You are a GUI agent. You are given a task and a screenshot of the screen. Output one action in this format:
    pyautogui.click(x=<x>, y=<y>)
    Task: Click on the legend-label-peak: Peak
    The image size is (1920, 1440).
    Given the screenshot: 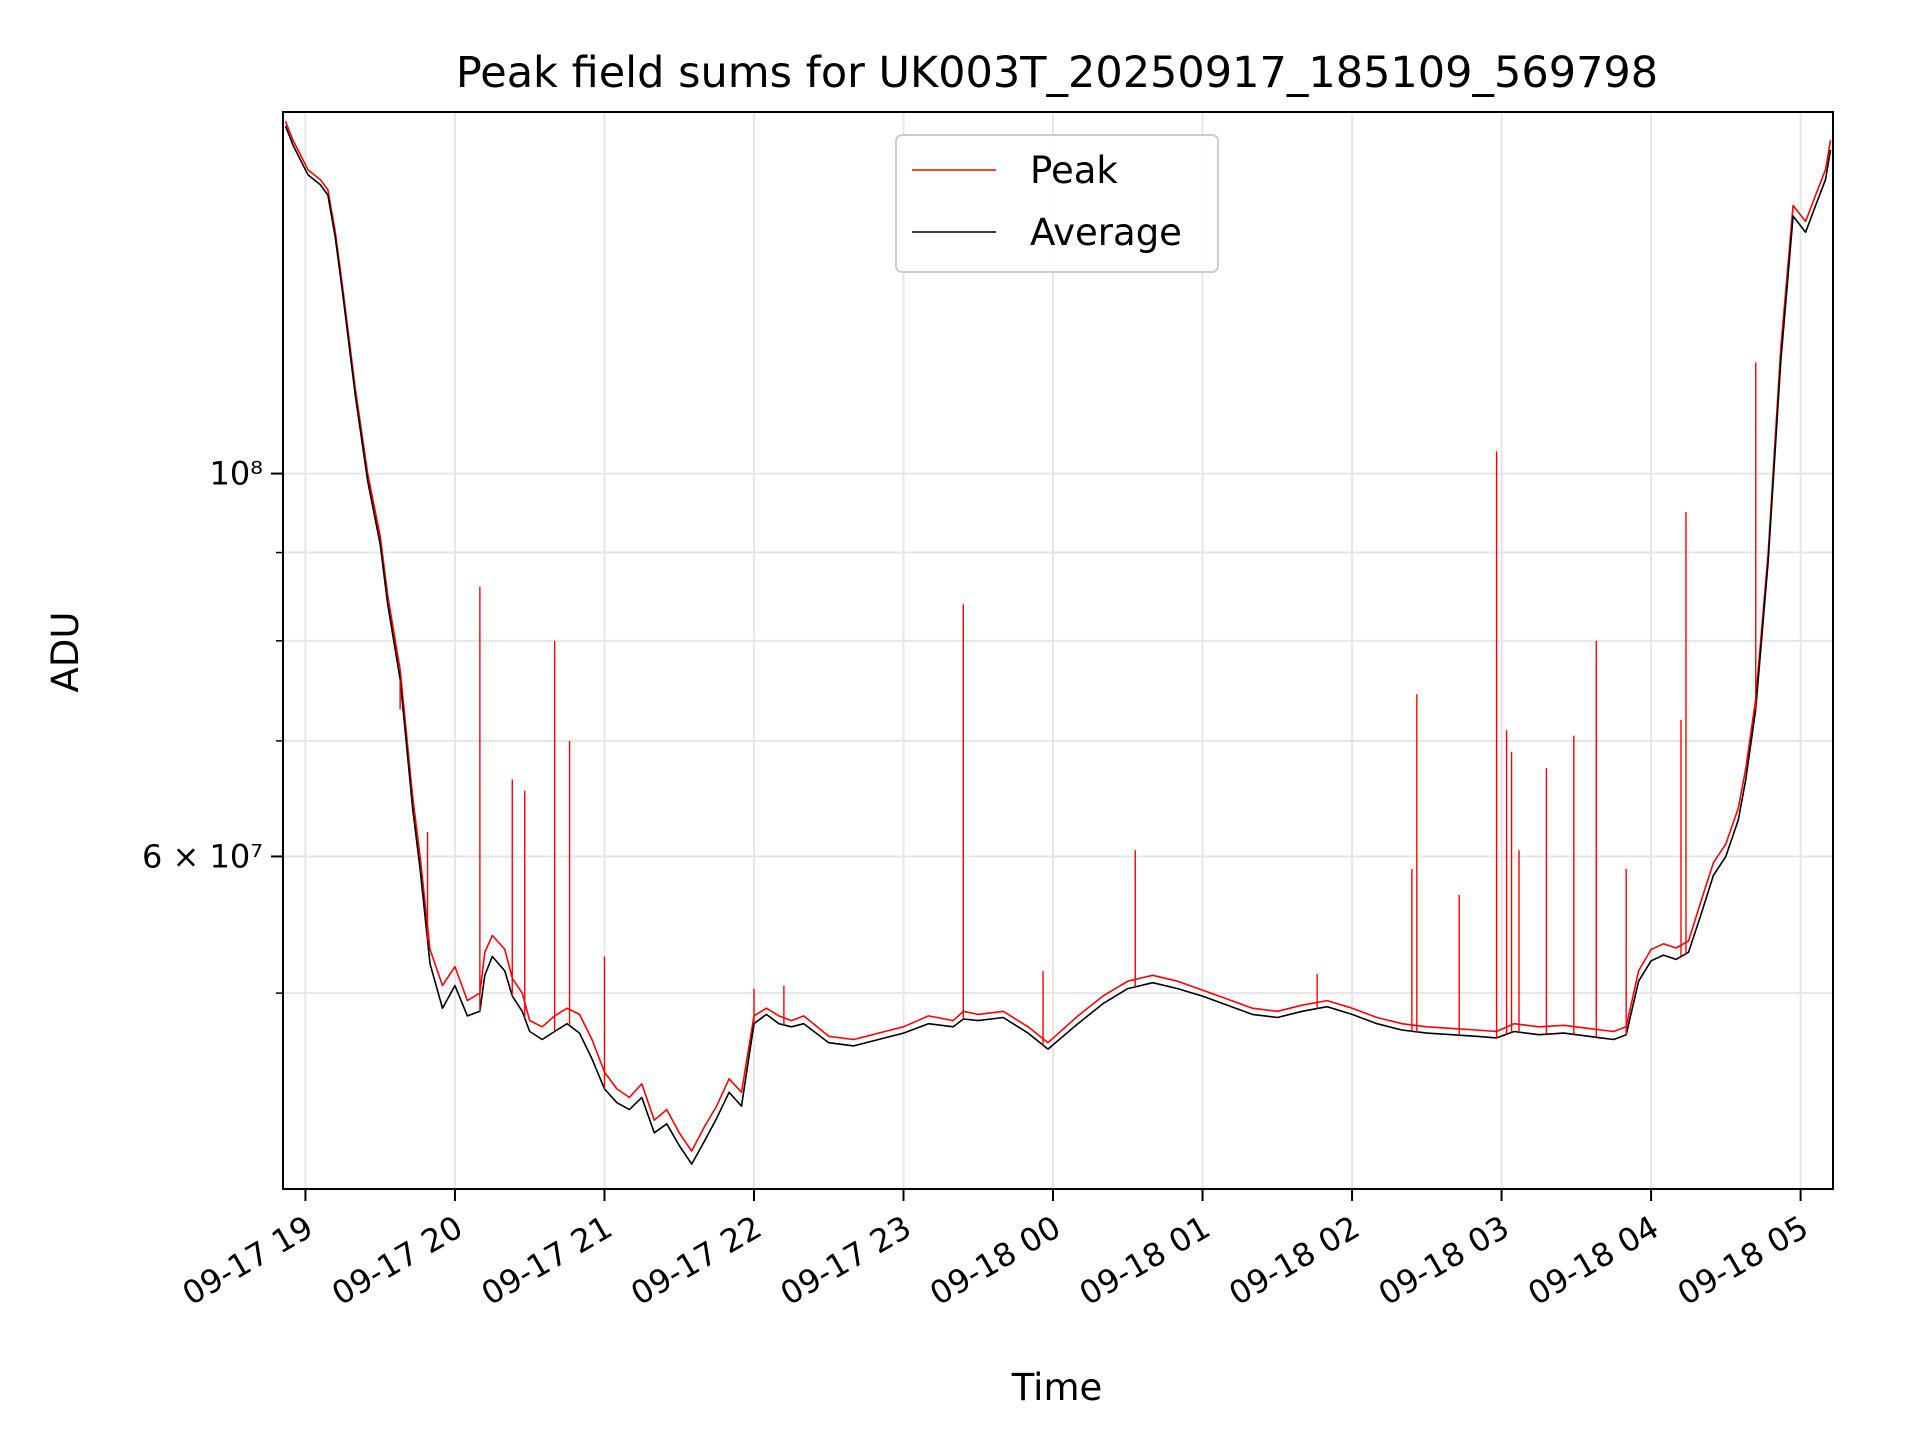 What is the action you would take?
    pyautogui.click(x=1074, y=170)
    